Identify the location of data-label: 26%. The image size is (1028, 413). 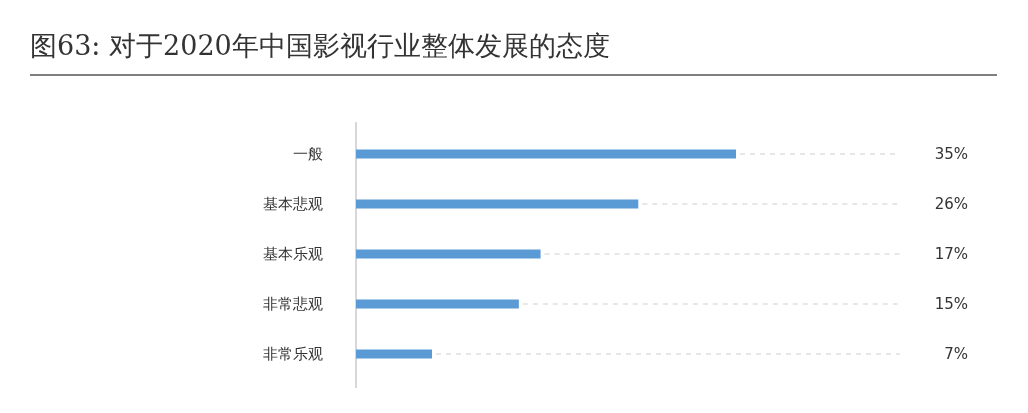
(951, 204).